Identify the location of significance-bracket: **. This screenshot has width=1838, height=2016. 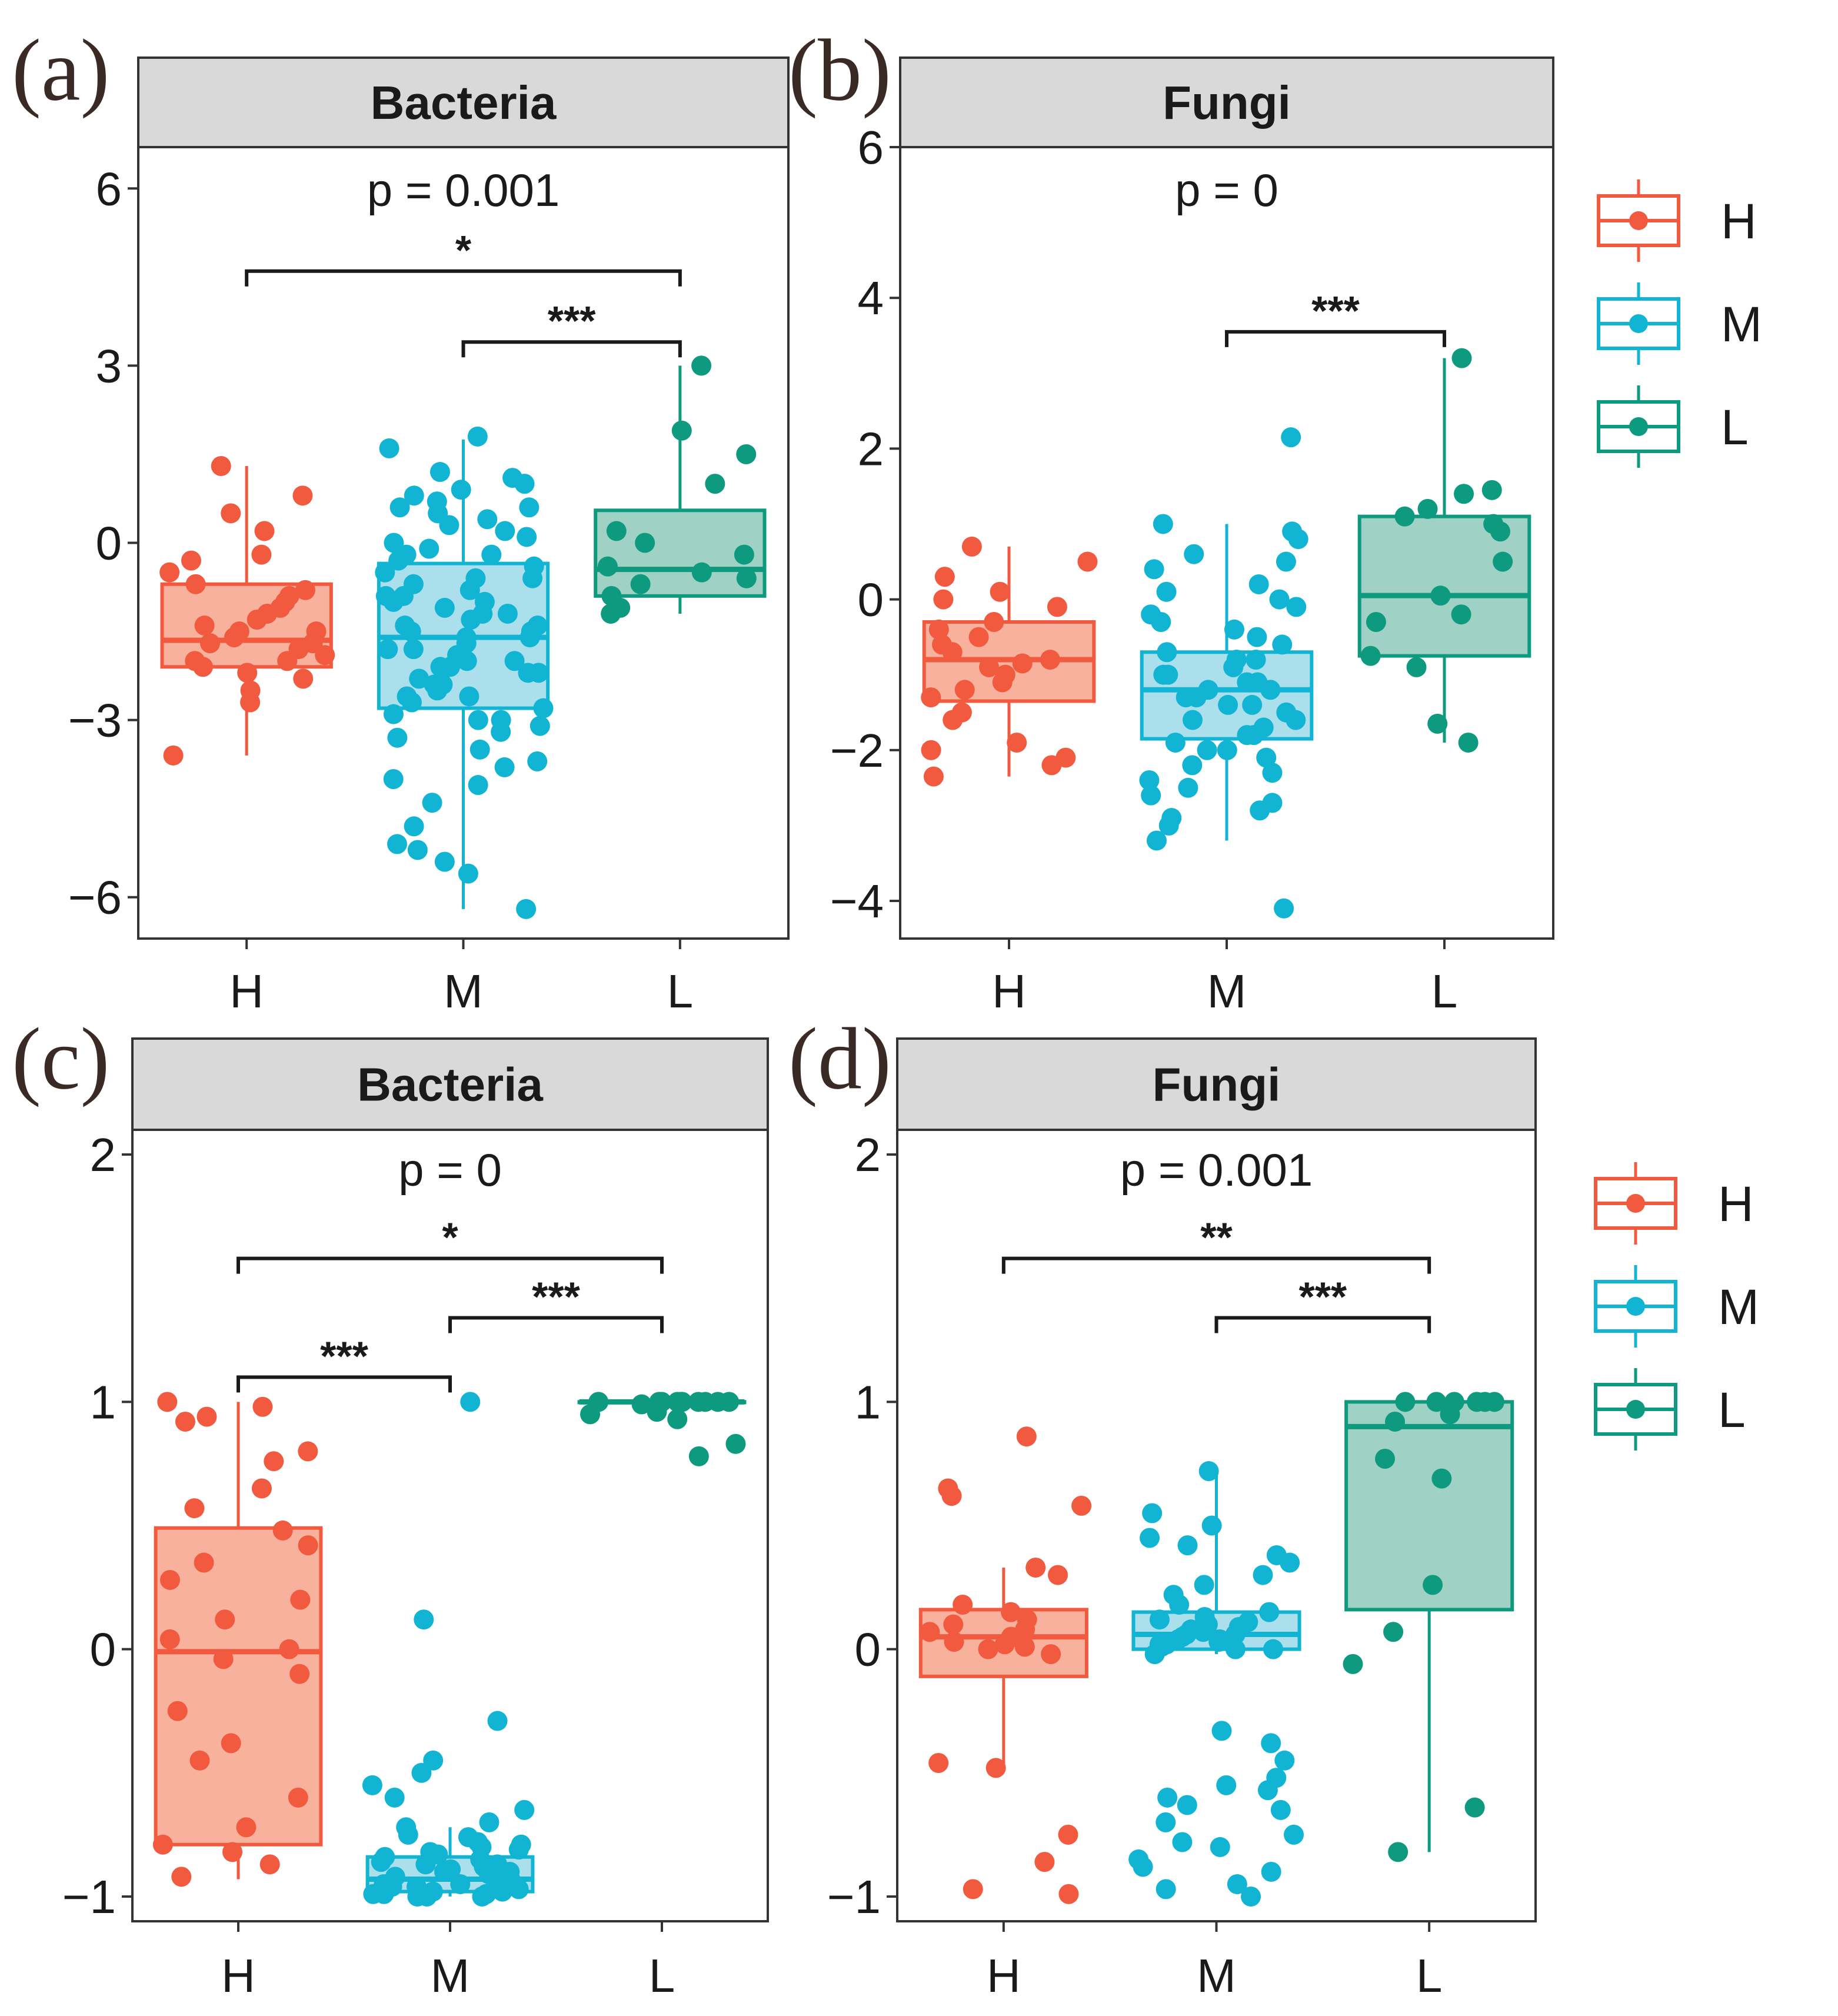
(1216, 1244).